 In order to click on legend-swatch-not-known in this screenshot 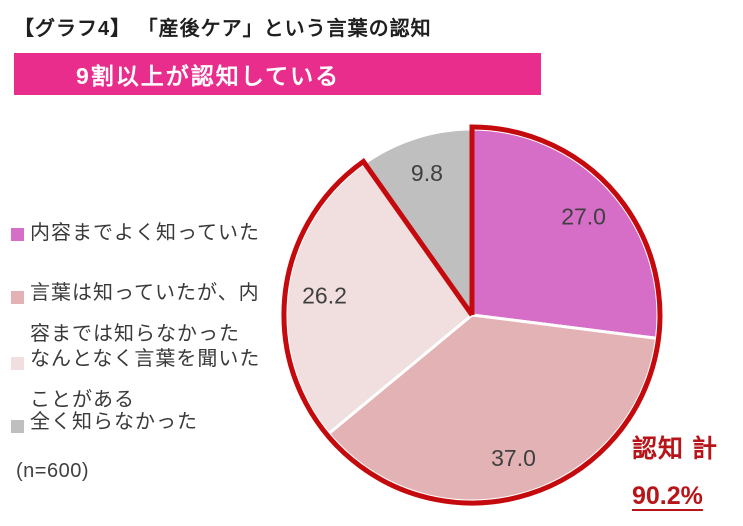, I will do `click(17, 426)`.